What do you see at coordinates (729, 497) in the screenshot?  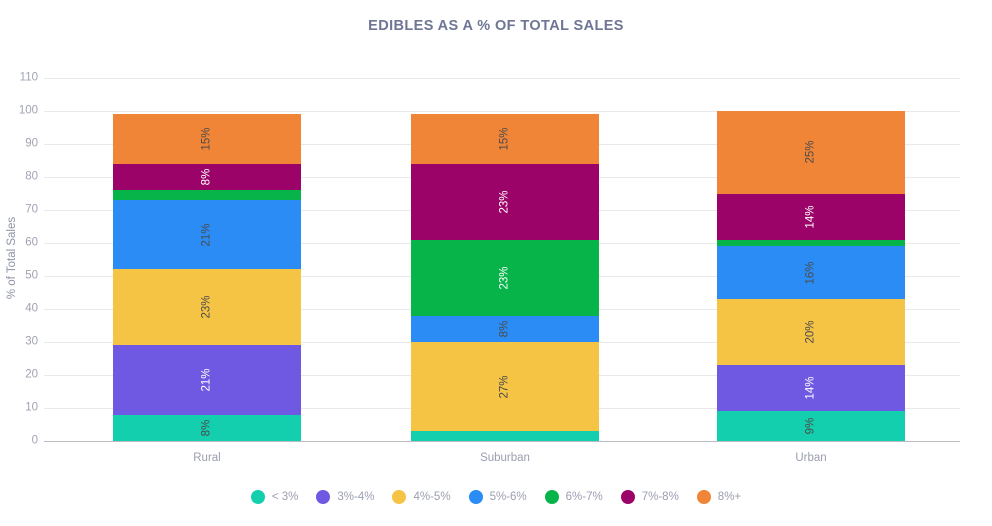 I see `legend-label: 8%+` at bounding box center [729, 497].